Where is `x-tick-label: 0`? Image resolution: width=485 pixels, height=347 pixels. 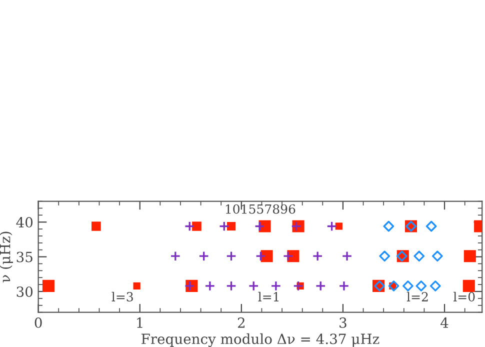
x-tick-label: 0 is located at coordinates (38, 322).